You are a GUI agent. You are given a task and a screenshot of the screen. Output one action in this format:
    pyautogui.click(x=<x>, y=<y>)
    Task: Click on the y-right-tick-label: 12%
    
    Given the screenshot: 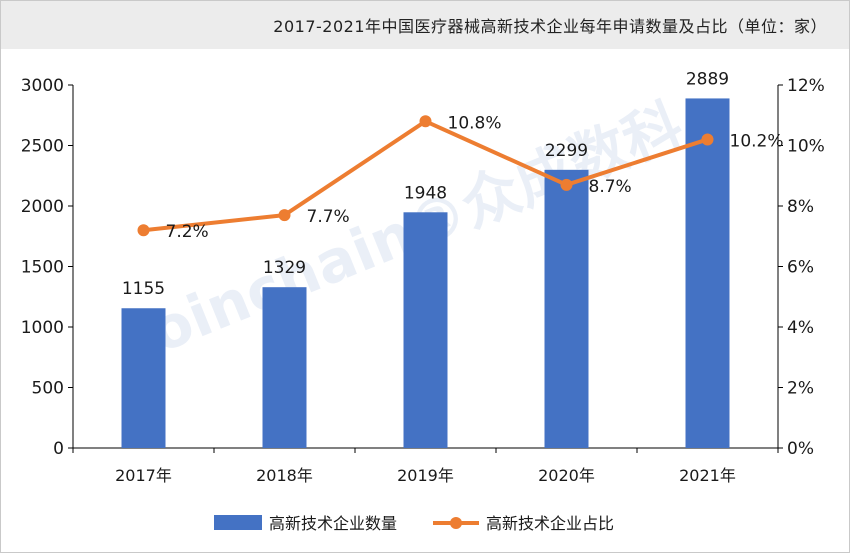 What is the action you would take?
    pyautogui.click(x=806, y=86)
    